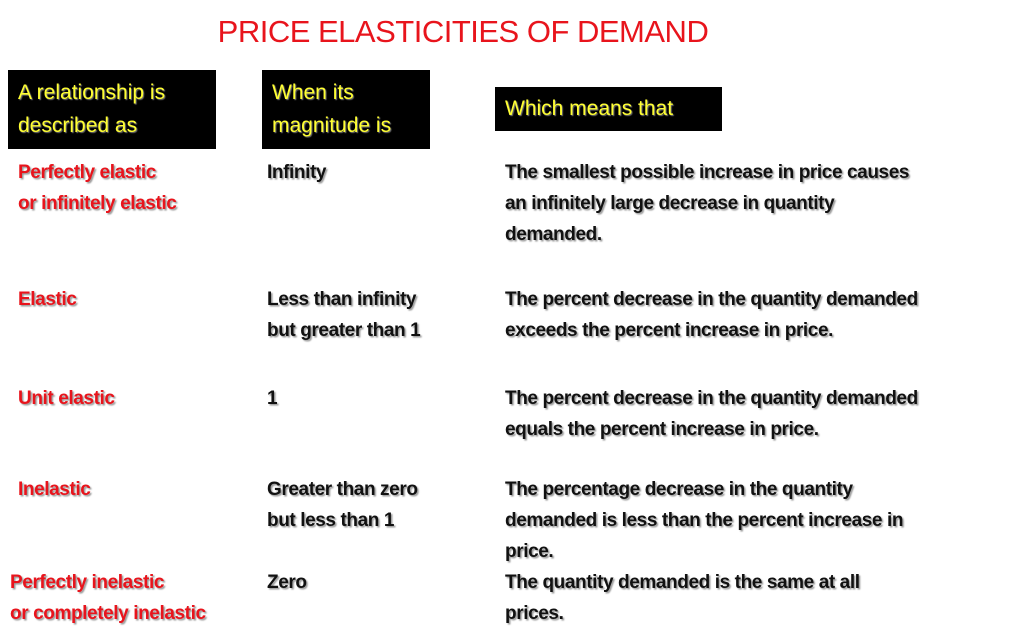  I want to click on cell-magnitude: Infinity, so click(296, 172).